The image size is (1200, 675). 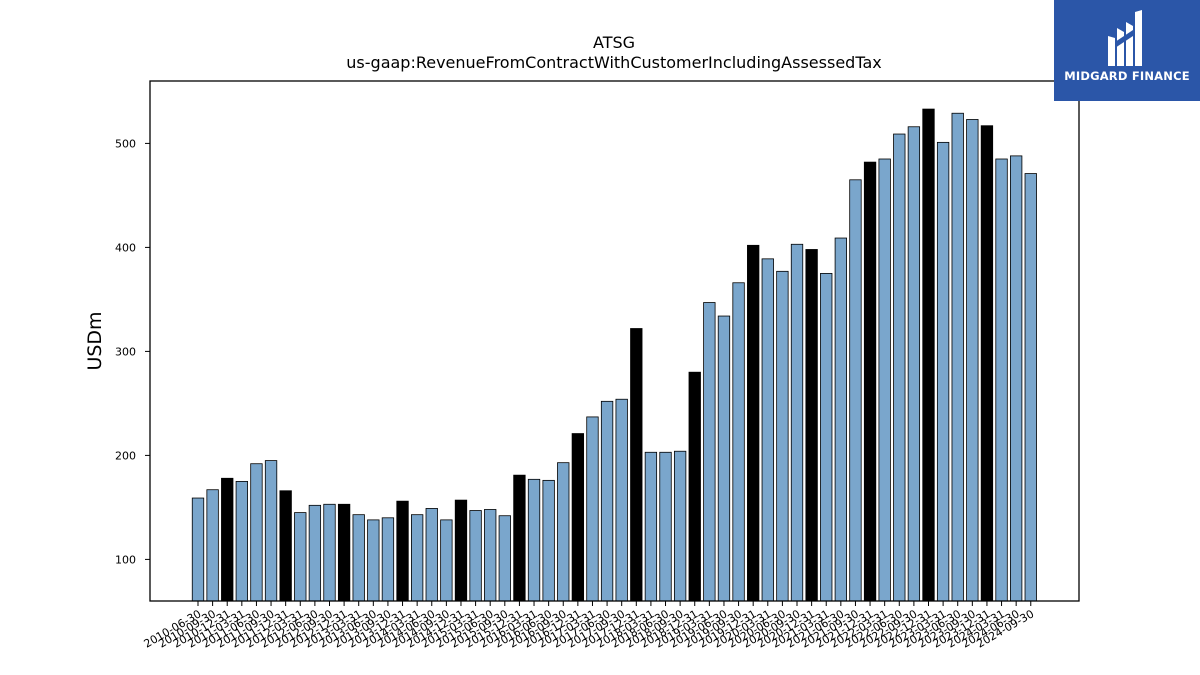 I want to click on y-tick-label: 200, so click(x=125, y=455).